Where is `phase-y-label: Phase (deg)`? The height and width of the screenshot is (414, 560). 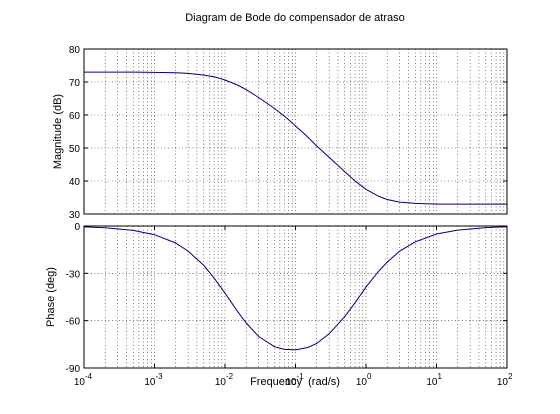 phase-y-label: Phase (deg) is located at coordinates (51, 297).